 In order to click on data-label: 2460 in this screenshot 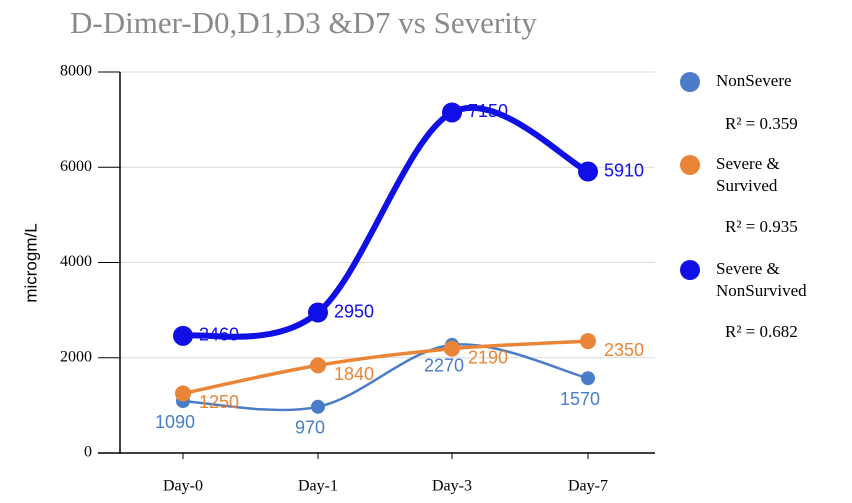, I will do `click(219, 335)`.